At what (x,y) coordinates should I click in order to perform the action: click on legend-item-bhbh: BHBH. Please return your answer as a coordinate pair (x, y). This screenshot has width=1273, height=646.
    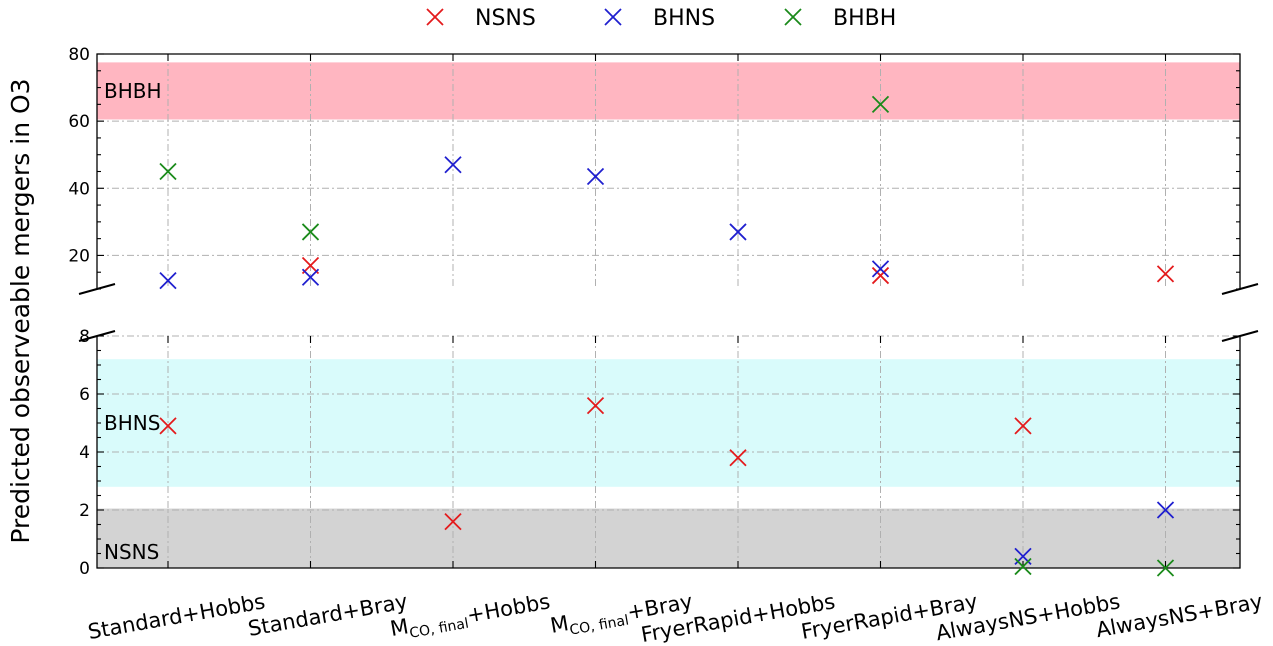
    Looking at the image, I should click on (840, 18).